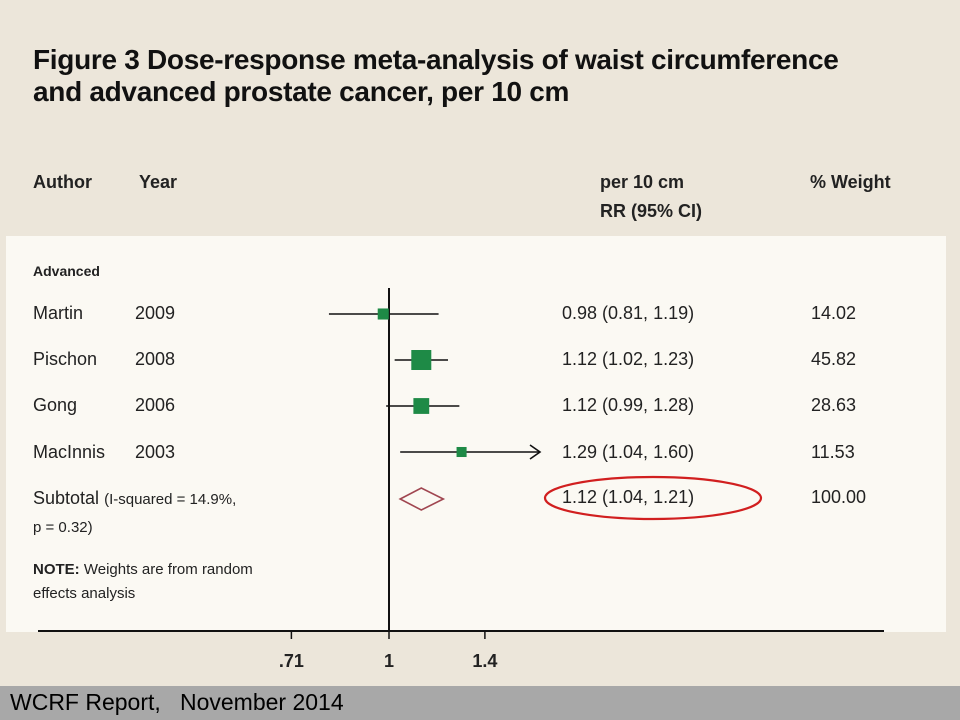 Image resolution: width=960 pixels, height=720 pixels. I want to click on study-ci: 1.12 (1.02, 1.23), so click(628, 359).